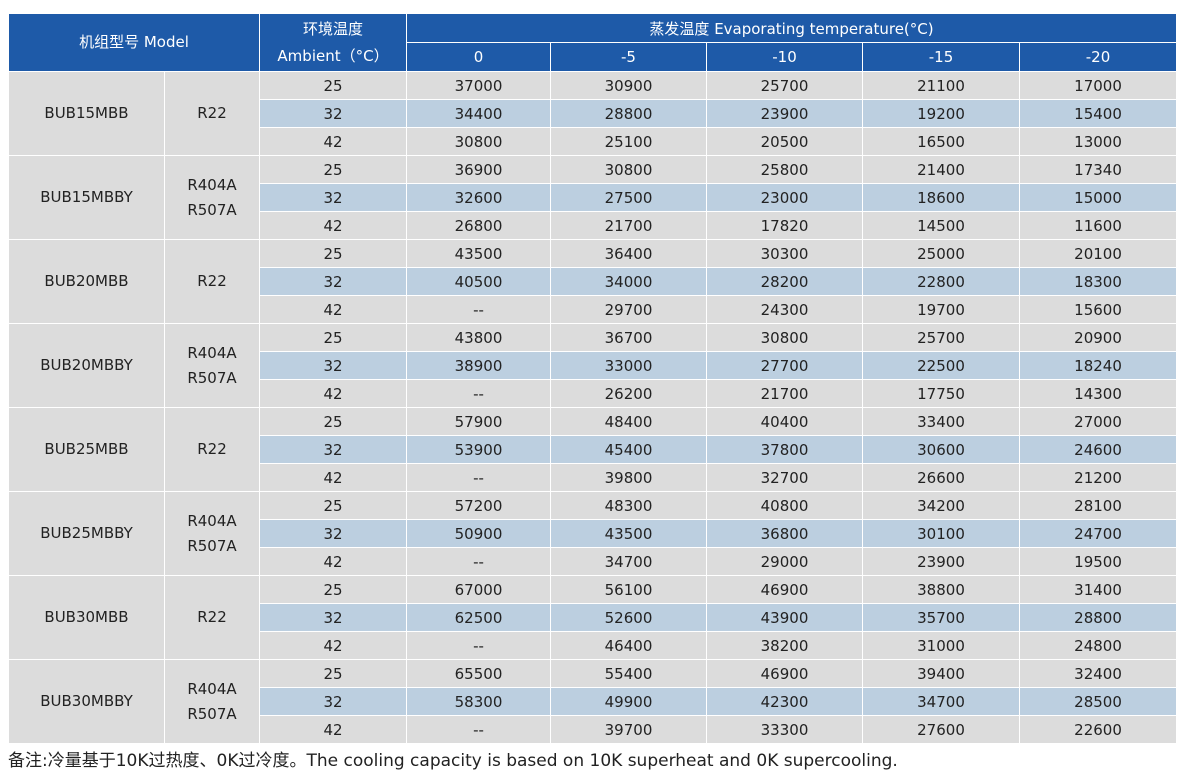 Image resolution: width=1183 pixels, height=782 pixels. Describe the element at coordinates (784, 701) in the screenshot. I see `capacity-cell: 42300` at that location.